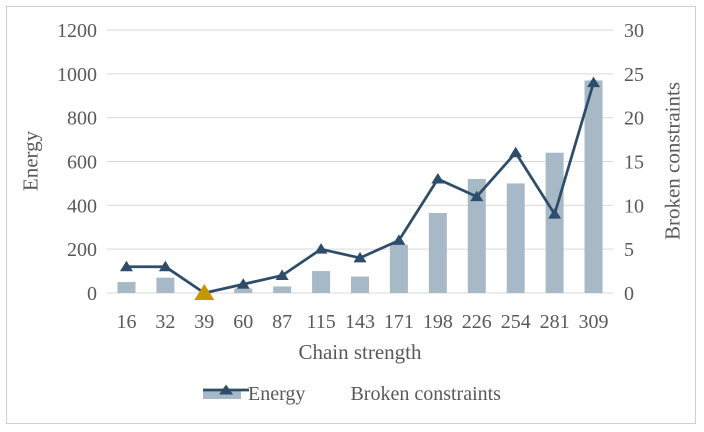 This screenshot has height=432, width=704. Describe the element at coordinates (77, 75) in the screenshot. I see `y-left-tick-label: 1000` at that location.